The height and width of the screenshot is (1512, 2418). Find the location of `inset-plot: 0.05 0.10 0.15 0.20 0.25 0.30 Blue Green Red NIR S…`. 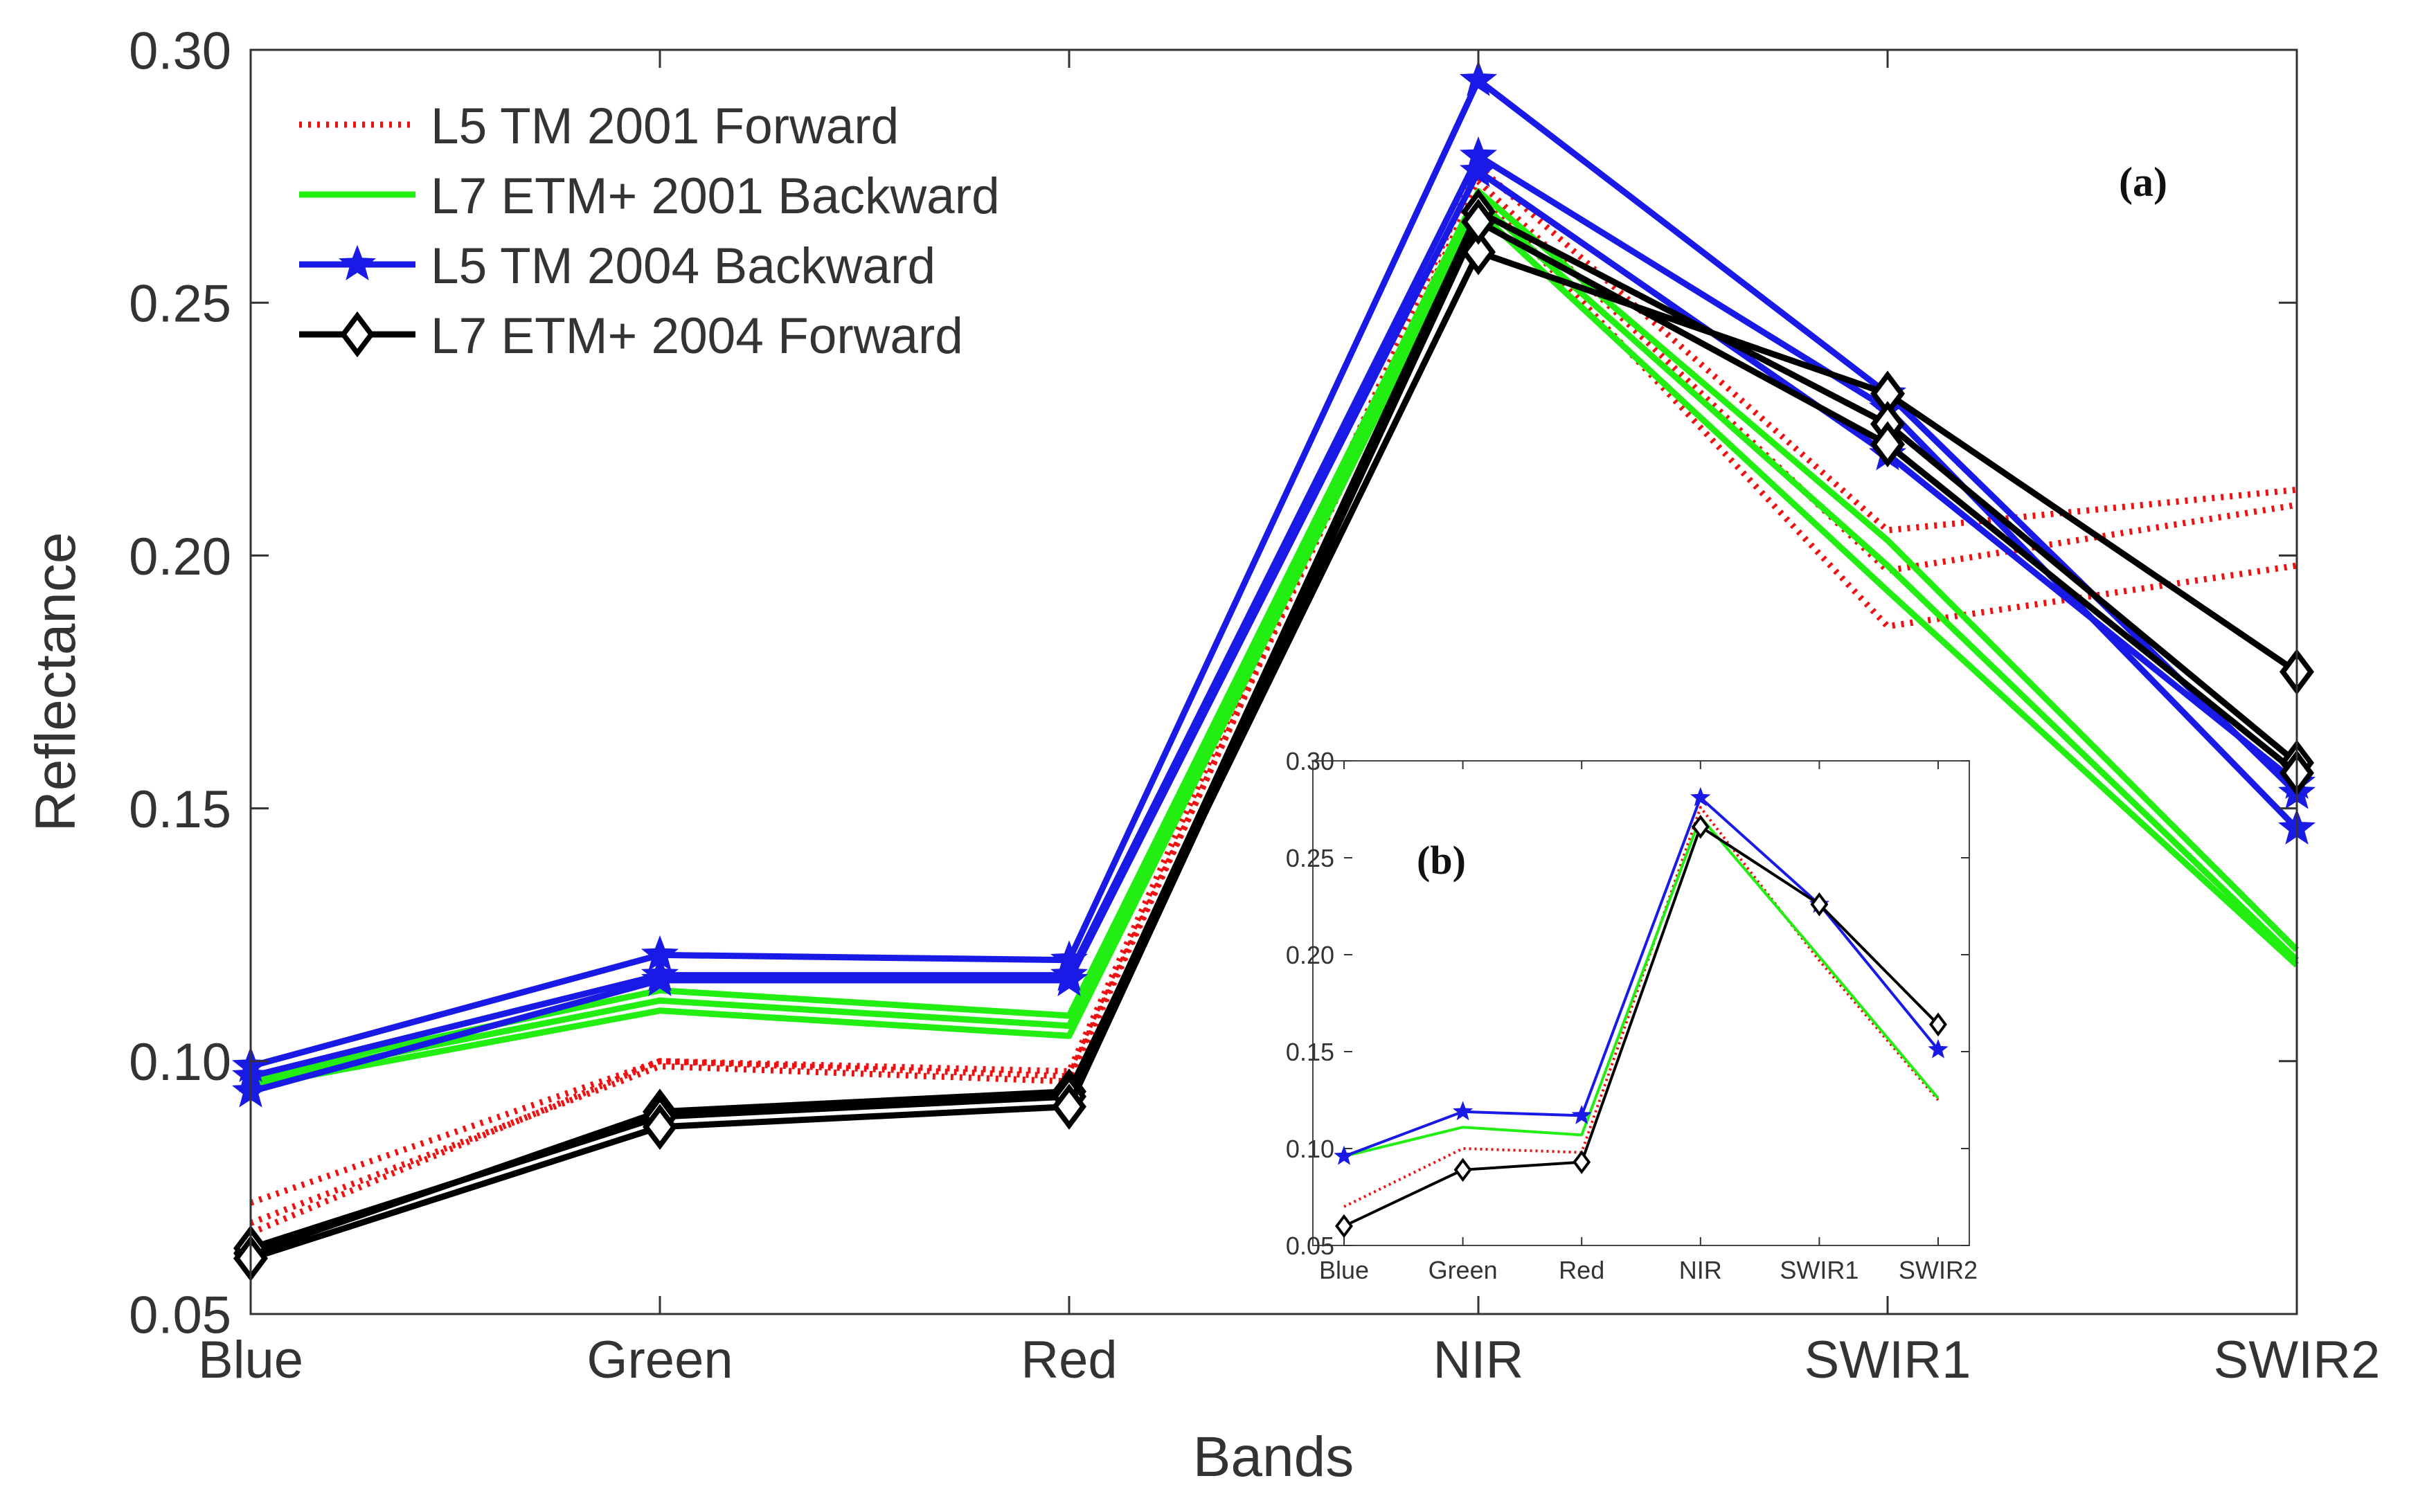

inset-plot: 0.05 0.10 0.15 0.20 0.25 0.30 Blue Green Red NIR S… is located at coordinates (1632, 1015).